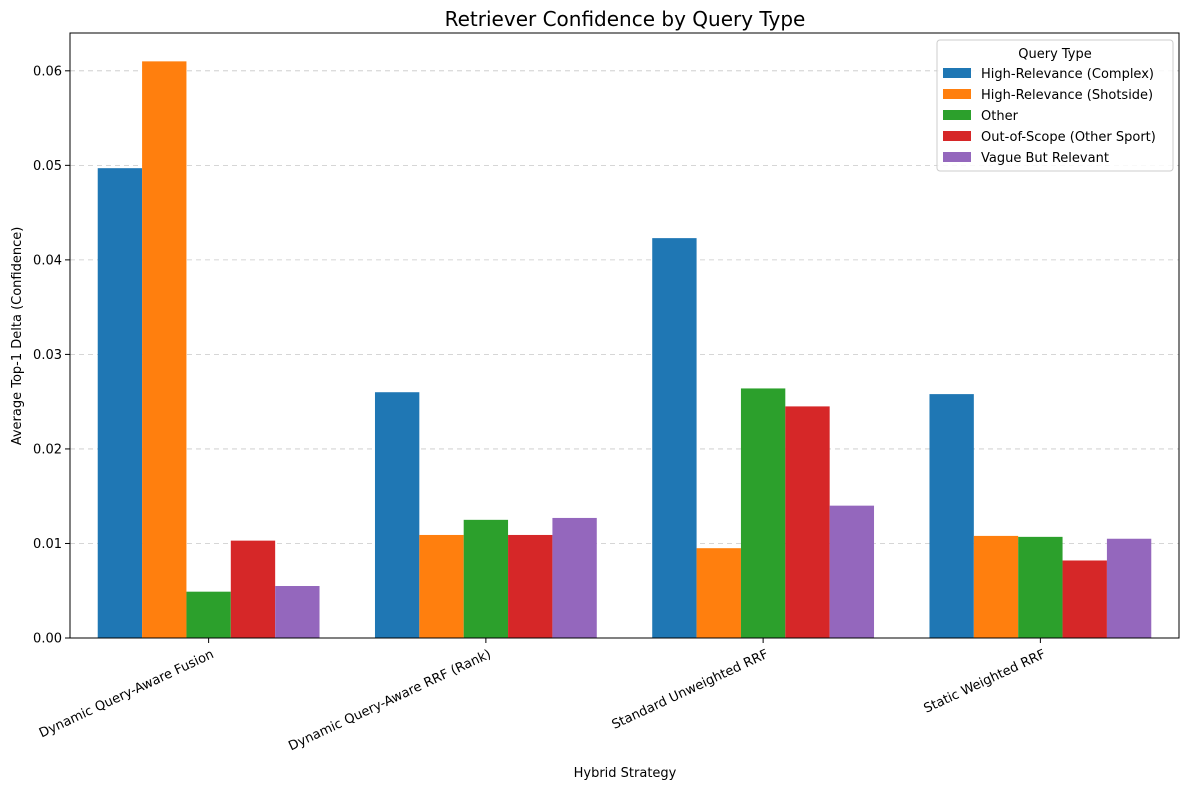 This screenshot has height=790, width=1189. What do you see at coordinates (690, 690) in the screenshot?
I see `x-tick-label: Standard Unweighted RRF` at bounding box center [690, 690].